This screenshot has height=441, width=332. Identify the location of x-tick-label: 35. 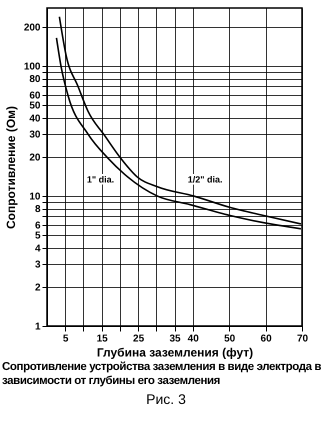
(175, 339).